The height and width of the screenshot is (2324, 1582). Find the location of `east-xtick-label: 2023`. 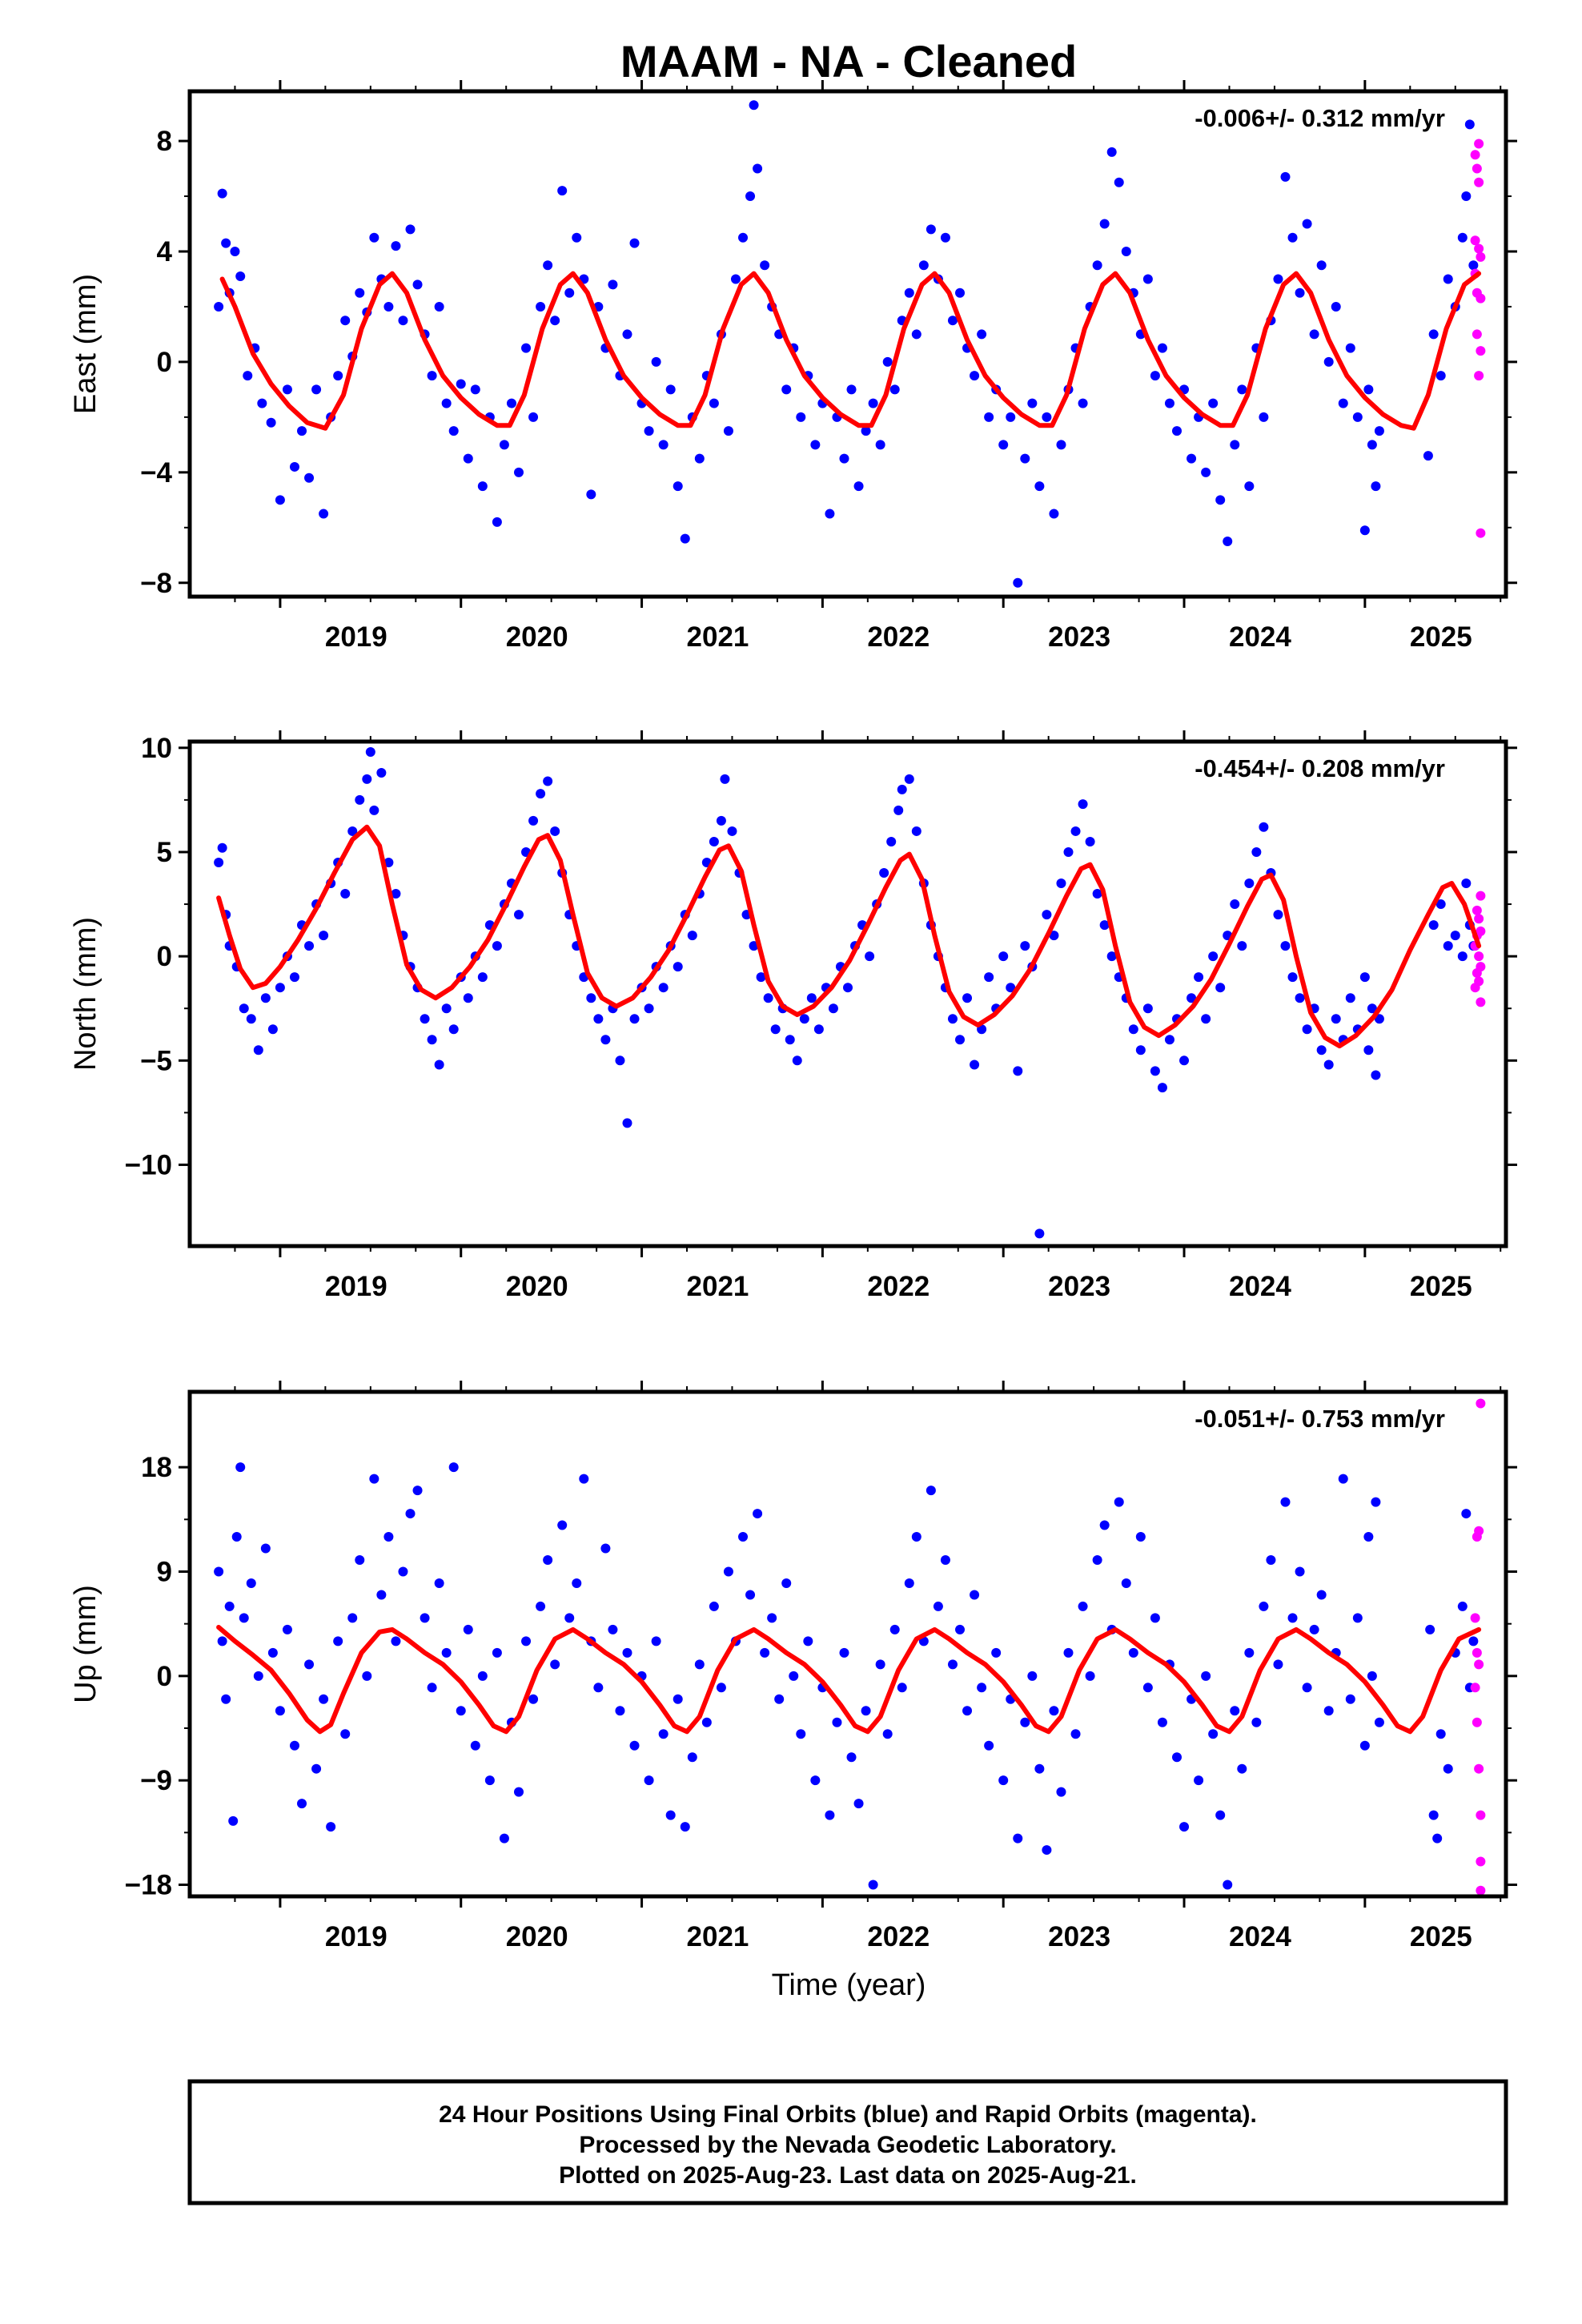

east-xtick-label: 2023 is located at coordinates (1079, 637).